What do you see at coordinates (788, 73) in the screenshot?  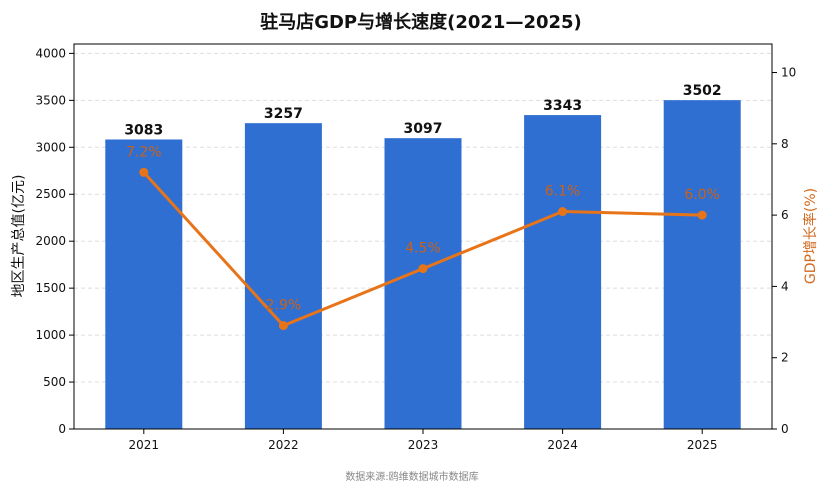 I see `y-right-tick-label: 10` at bounding box center [788, 73].